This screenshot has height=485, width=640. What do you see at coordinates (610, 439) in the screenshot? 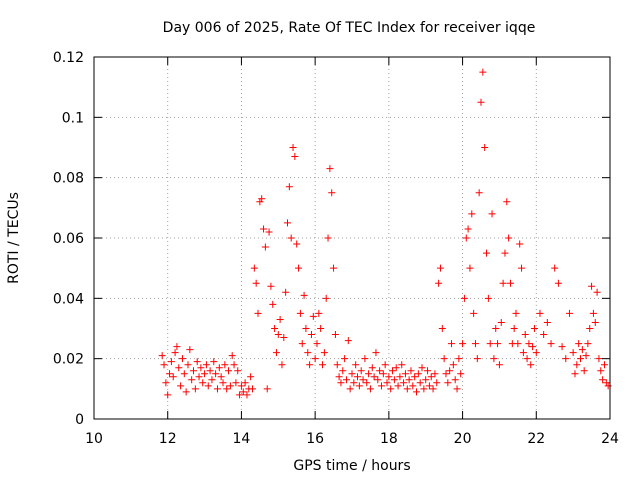
I see `x-tick-label: 24` at bounding box center [610, 439].